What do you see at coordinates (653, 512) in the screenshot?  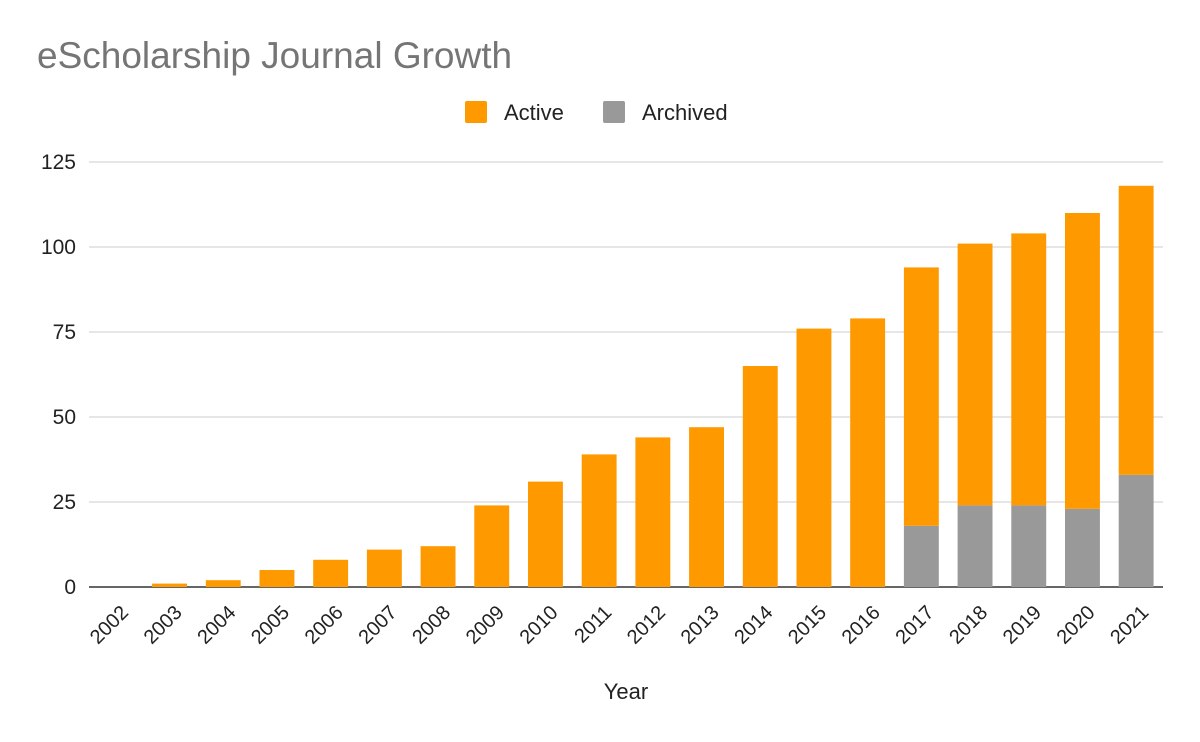 I see `bar-active-2012` at bounding box center [653, 512].